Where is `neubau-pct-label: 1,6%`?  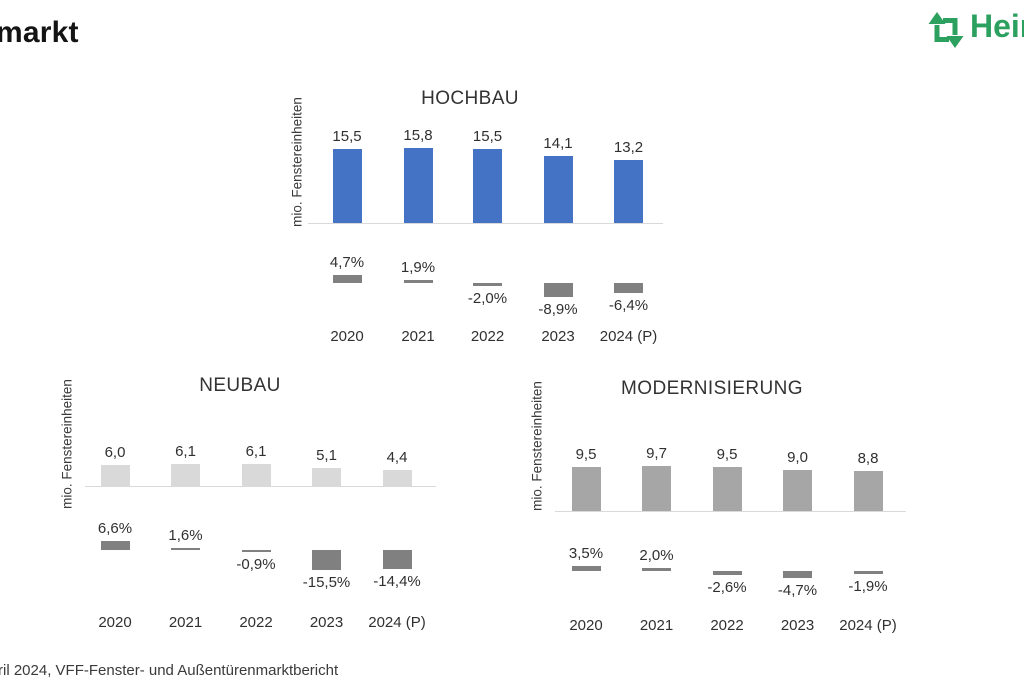
neubau-pct-label: 1,6% is located at coordinates (185, 535).